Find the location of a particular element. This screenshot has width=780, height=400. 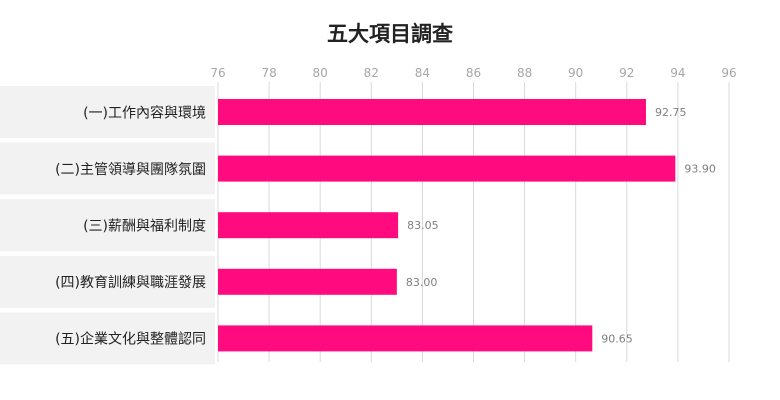

value-label: 83.05 is located at coordinates (423, 225).